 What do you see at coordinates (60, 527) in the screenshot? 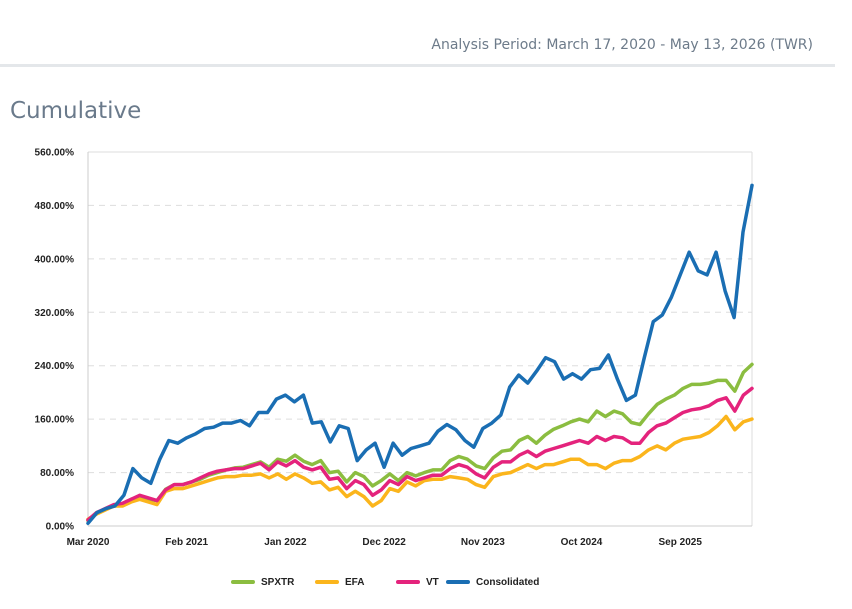
I see `y-tick-label: 0.00%` at bounding box center [60, 527].